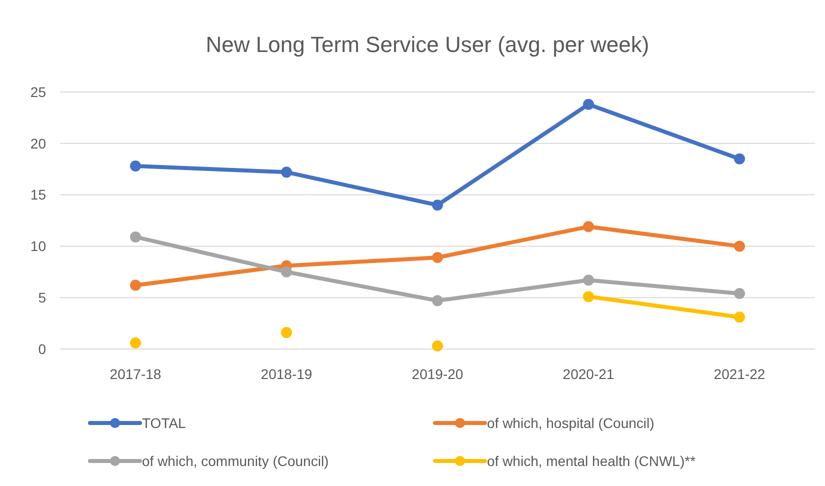 This screenshot has width=825, height=486. I want to click on legend-label: of which, mental health (CNWL)**, so click(591, 460).